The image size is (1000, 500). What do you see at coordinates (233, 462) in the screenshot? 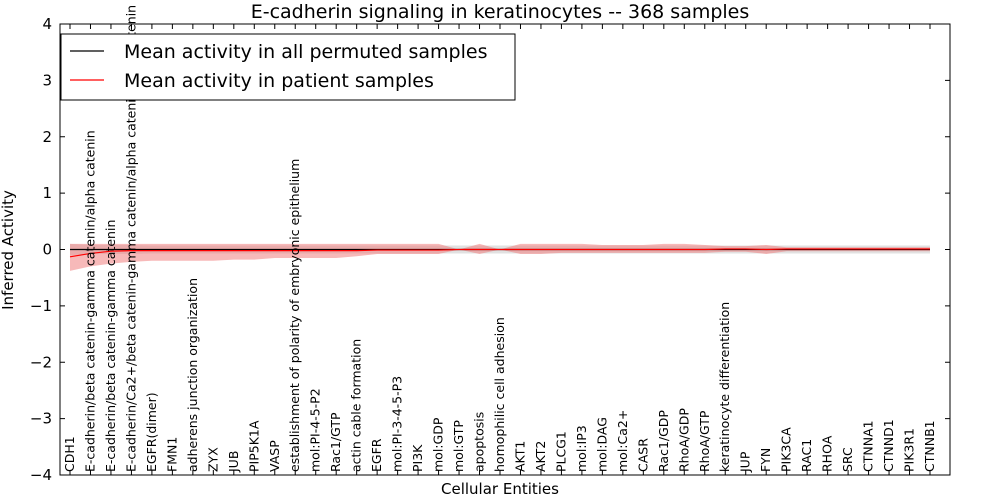
I see `x-category-label: JUB` at bounding box center [233, 462].